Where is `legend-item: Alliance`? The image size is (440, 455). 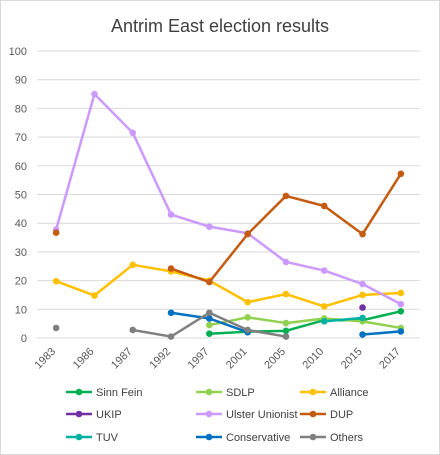 legend-item: Alliance is located at coordinates (334, 393).